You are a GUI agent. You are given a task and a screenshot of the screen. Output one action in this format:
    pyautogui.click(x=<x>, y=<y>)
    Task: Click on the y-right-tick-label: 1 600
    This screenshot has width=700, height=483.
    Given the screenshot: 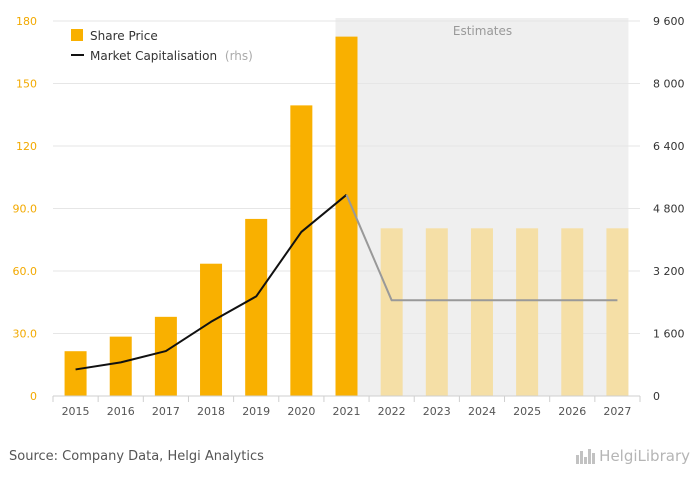 What is the action you would take?
    pyautogui.click(x=669, y=334)
    